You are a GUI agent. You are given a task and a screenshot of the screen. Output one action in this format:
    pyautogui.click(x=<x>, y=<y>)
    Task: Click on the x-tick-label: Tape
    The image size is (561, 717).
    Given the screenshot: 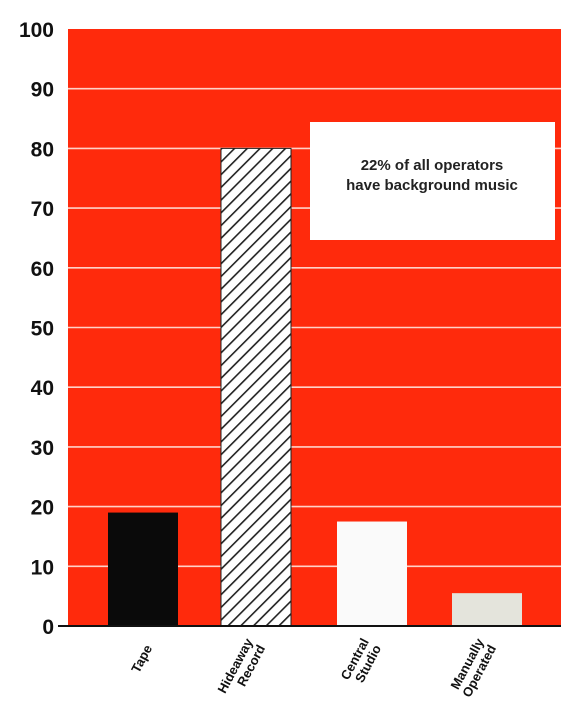 What is the action you would take?
    pyautogui.click(x=141, y=658)
    